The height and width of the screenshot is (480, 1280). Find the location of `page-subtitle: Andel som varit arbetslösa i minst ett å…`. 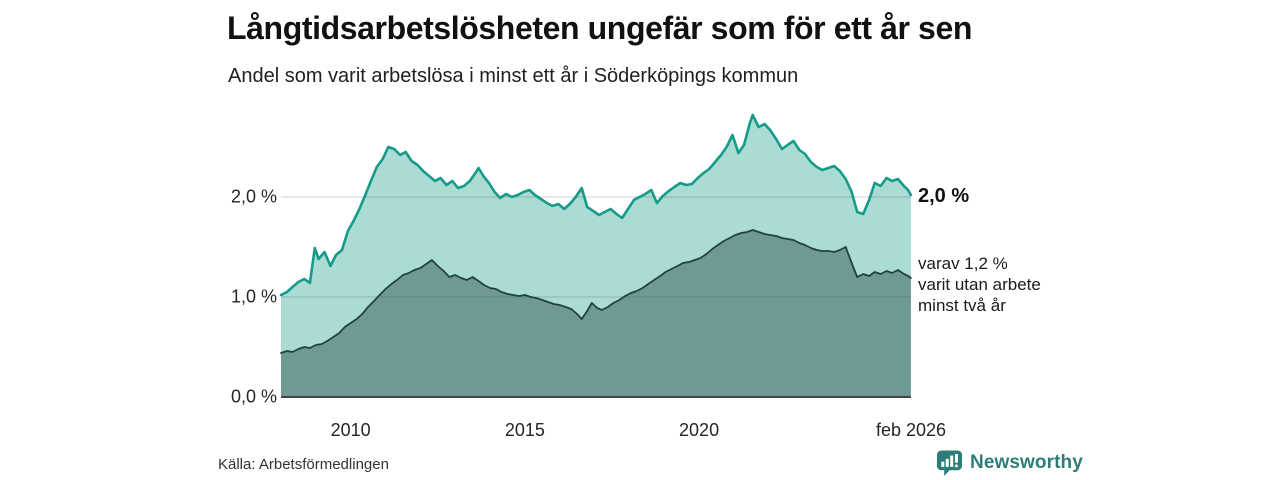

page-subtitle: Andel som varit arbetslösa i minst ett å… is located at coordinates (513, 76).